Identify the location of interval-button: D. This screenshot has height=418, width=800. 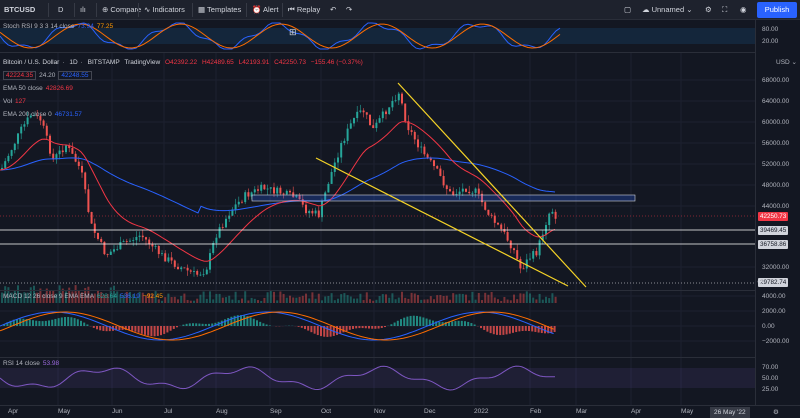
(61, 9).